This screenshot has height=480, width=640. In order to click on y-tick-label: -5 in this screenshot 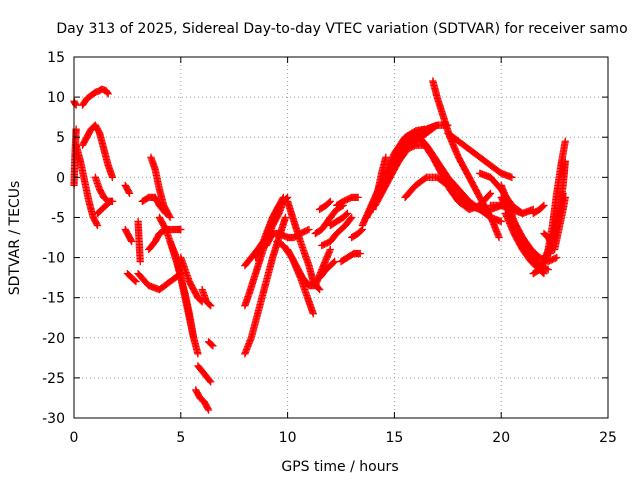, I will do `click(58, 218)`.